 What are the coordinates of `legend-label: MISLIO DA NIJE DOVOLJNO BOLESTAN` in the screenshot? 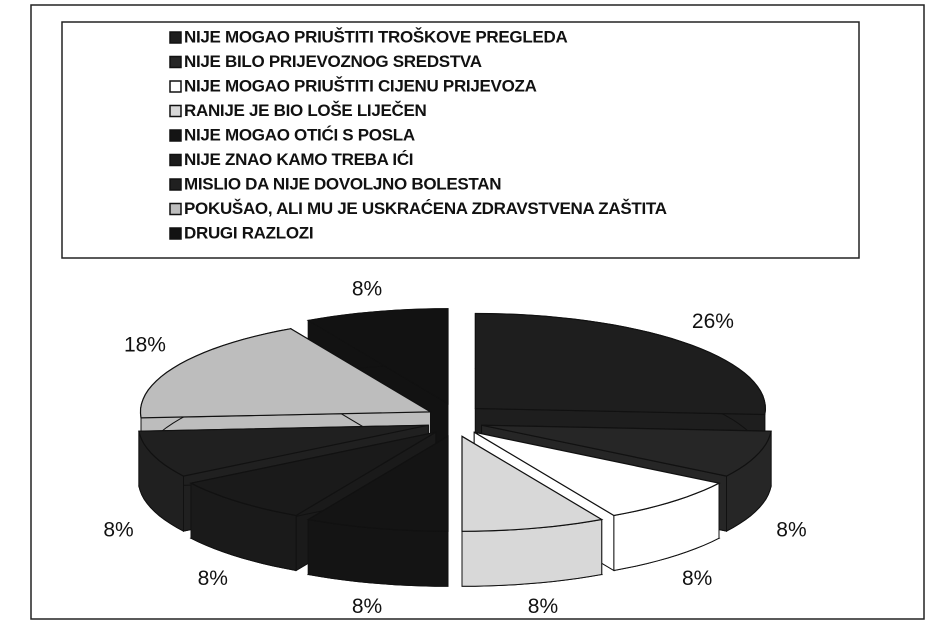 It's located at (342, 183).